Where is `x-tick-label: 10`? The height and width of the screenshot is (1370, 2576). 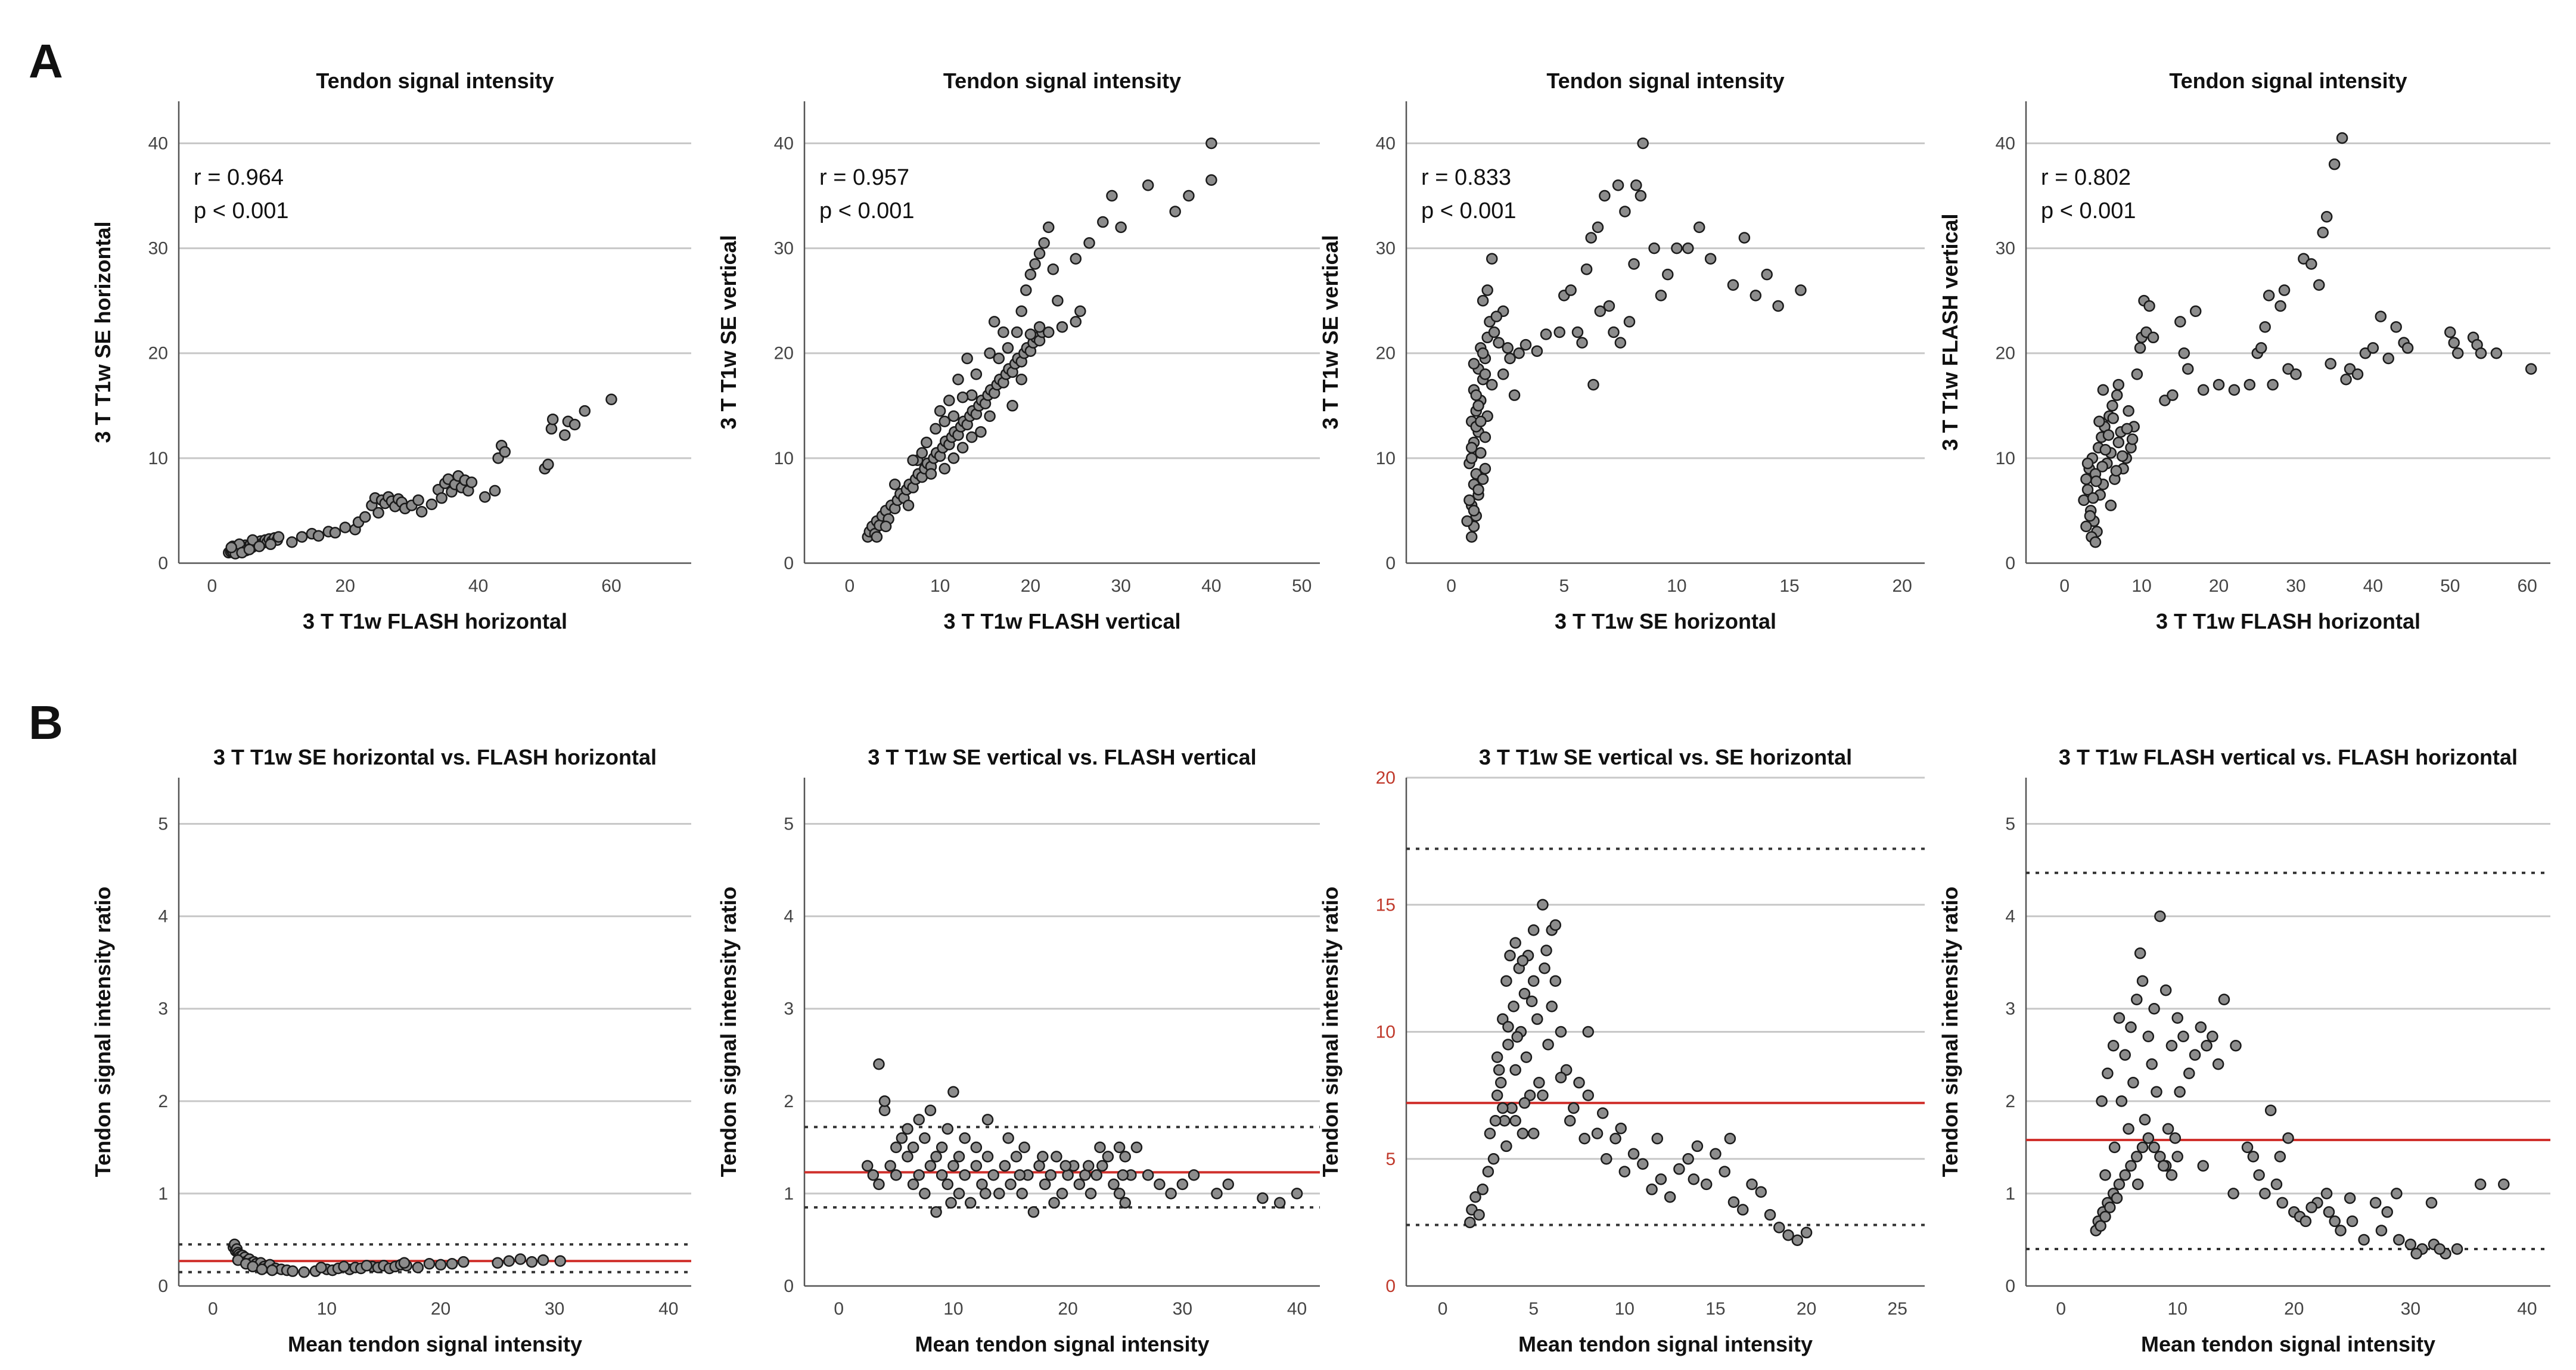 x-tick-label: 10 is located at coordinates (940, 586).